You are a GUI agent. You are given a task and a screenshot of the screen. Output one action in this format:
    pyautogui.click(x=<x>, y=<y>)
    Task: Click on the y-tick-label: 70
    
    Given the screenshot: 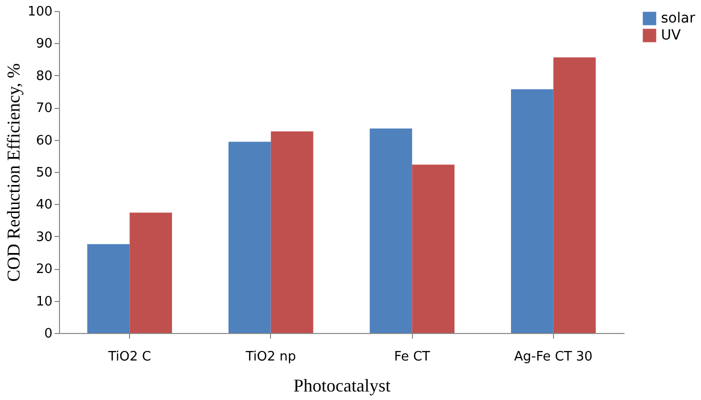 What is the action you would take?
    pyautogui.click(x=44, y=108)
    